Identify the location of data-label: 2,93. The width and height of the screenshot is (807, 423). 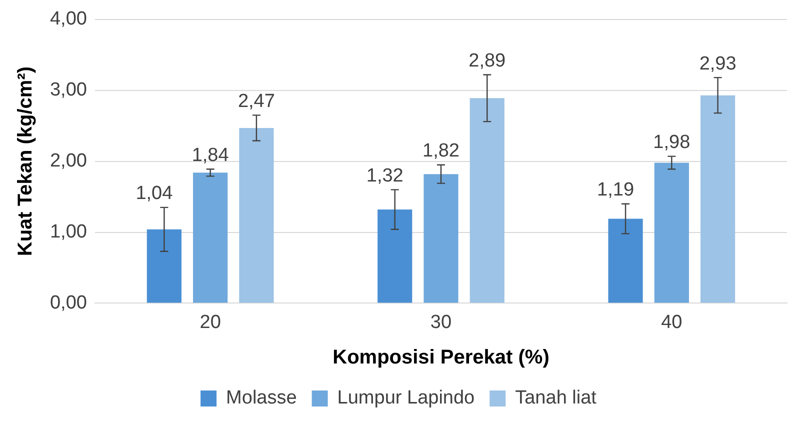
(717, 63).